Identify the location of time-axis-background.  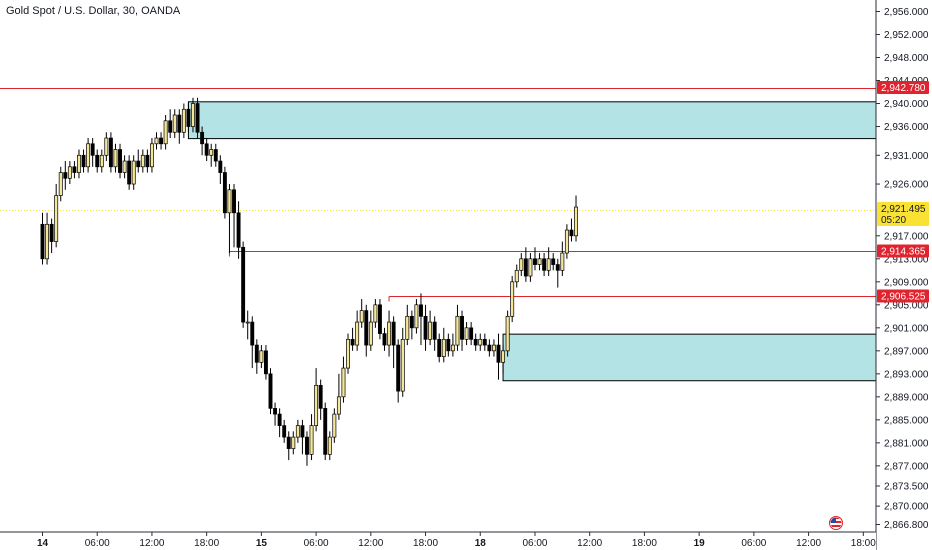
(438, 541).